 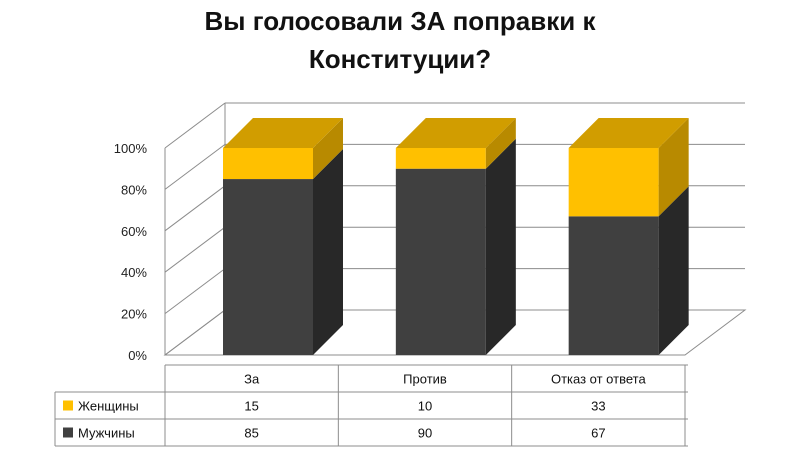 I want to click on data-label: 10, so click(x=425, y=406).